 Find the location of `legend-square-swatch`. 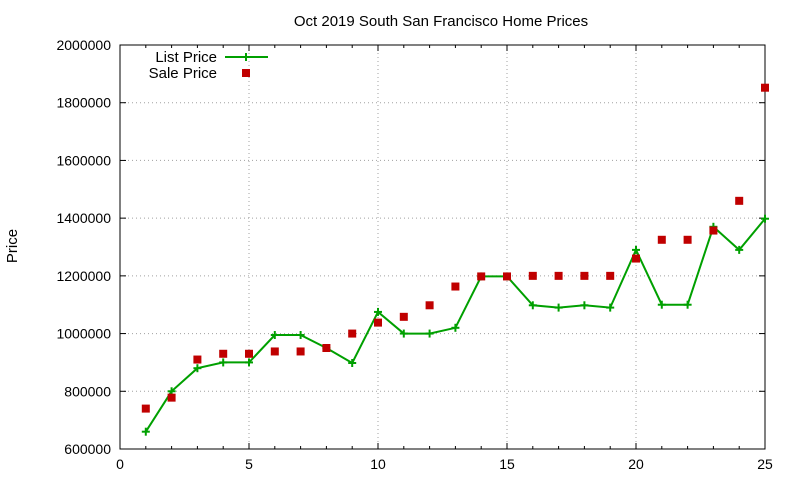

legend-square-swatch is located at coordinates (246, 73).